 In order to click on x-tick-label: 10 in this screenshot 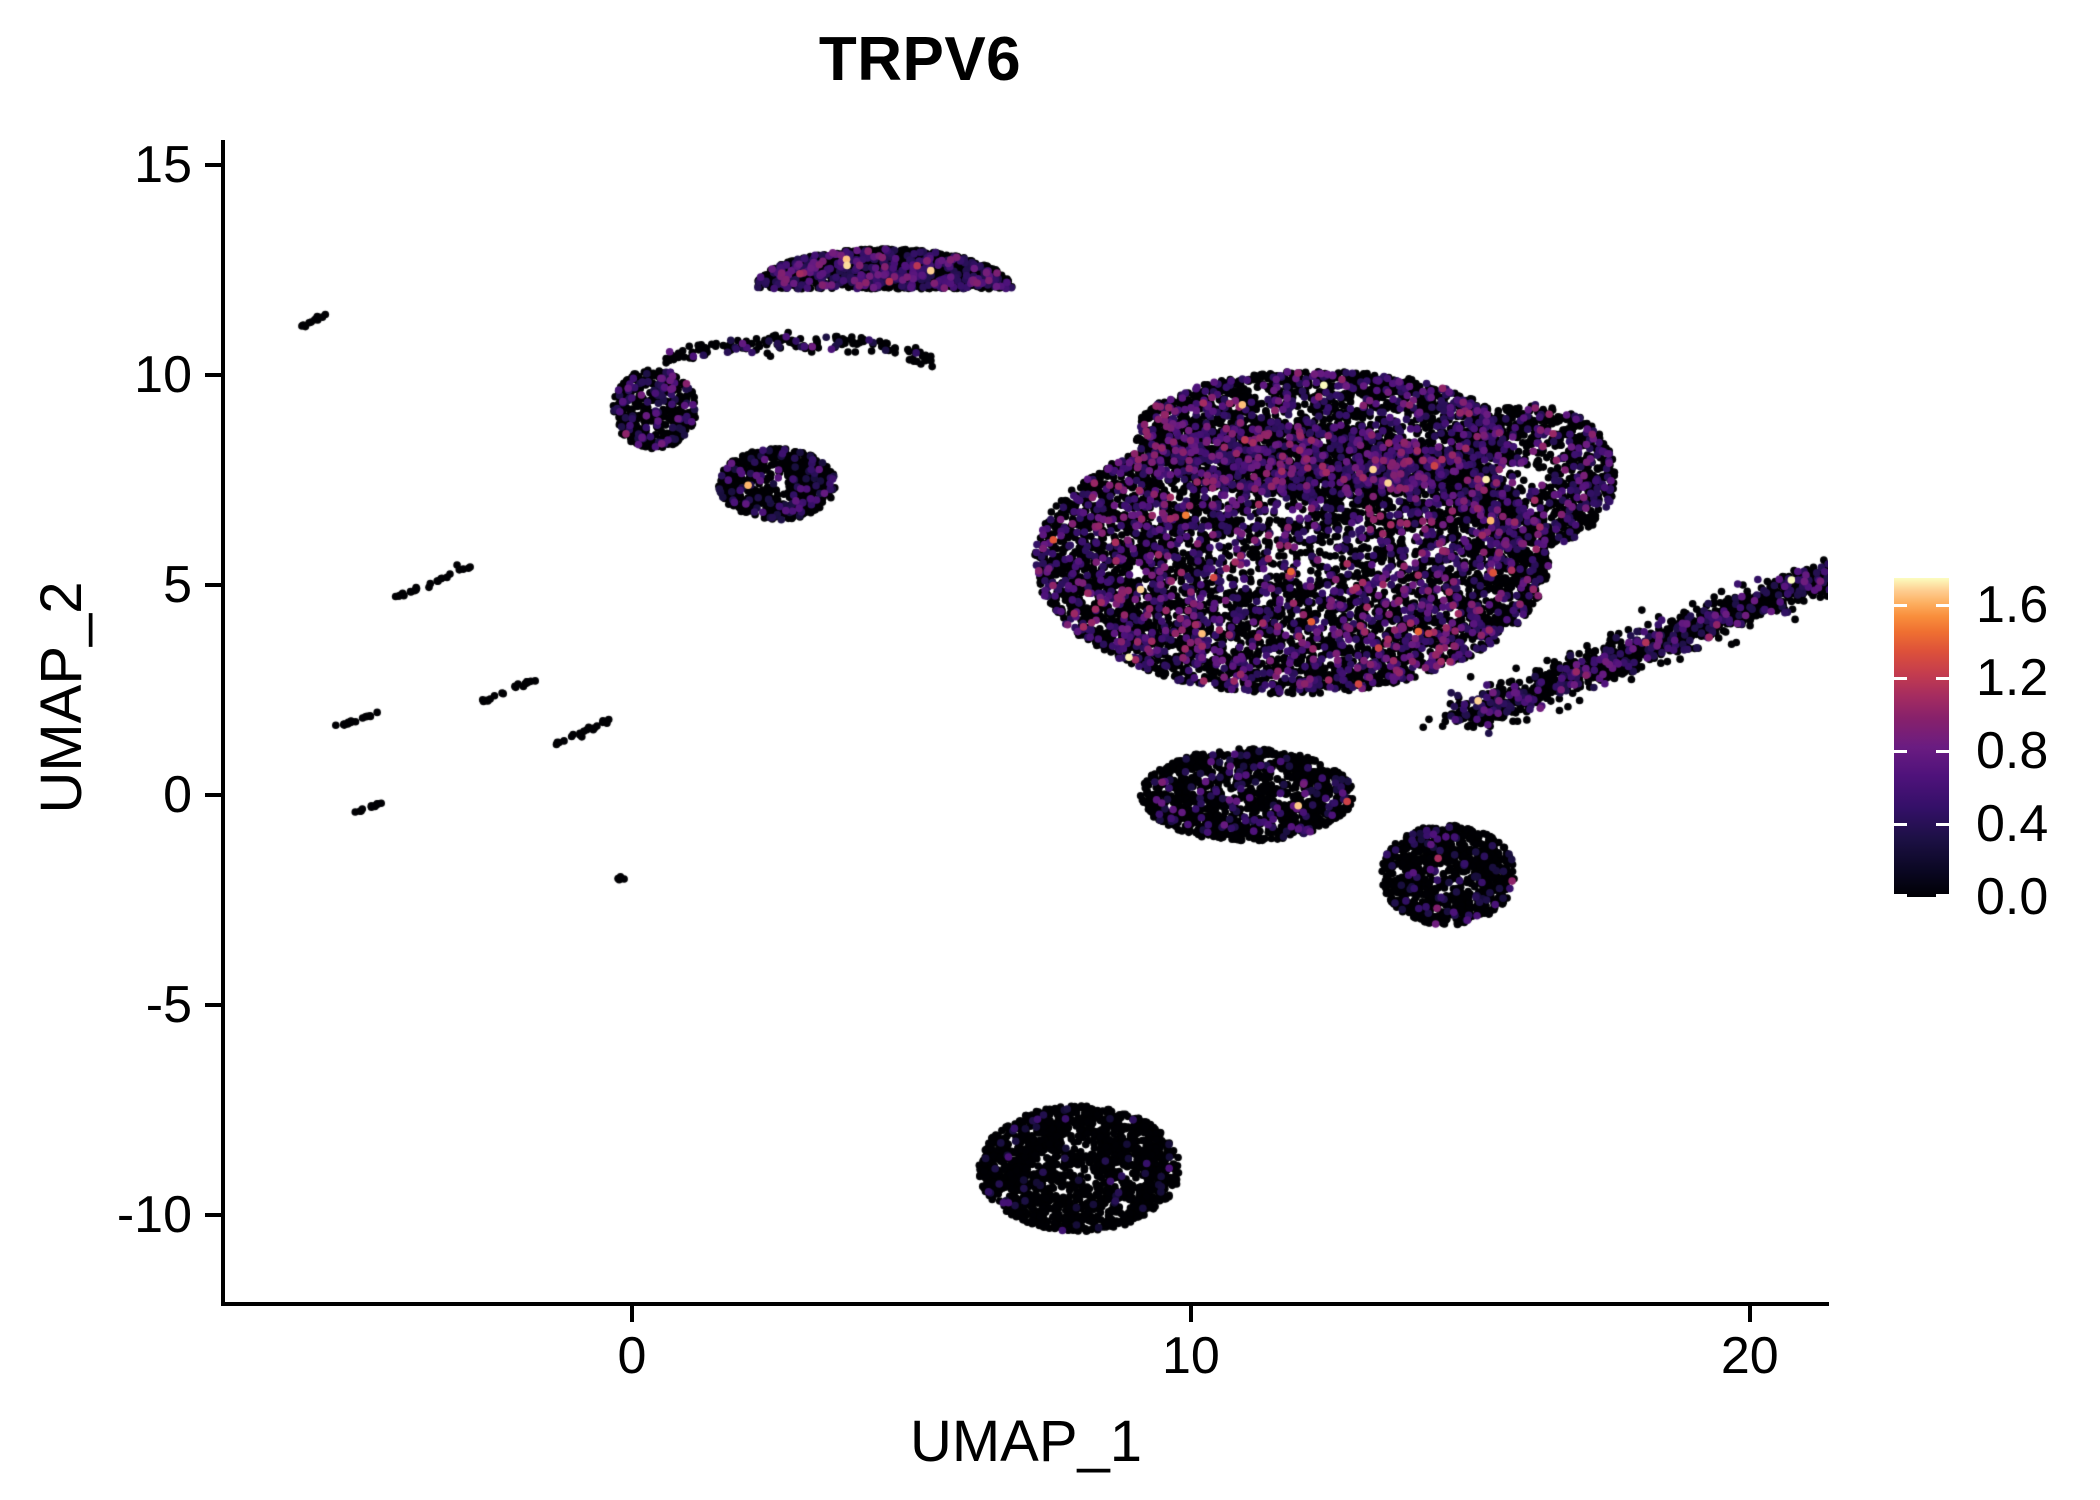, I will do `click(1190, 1356)`.